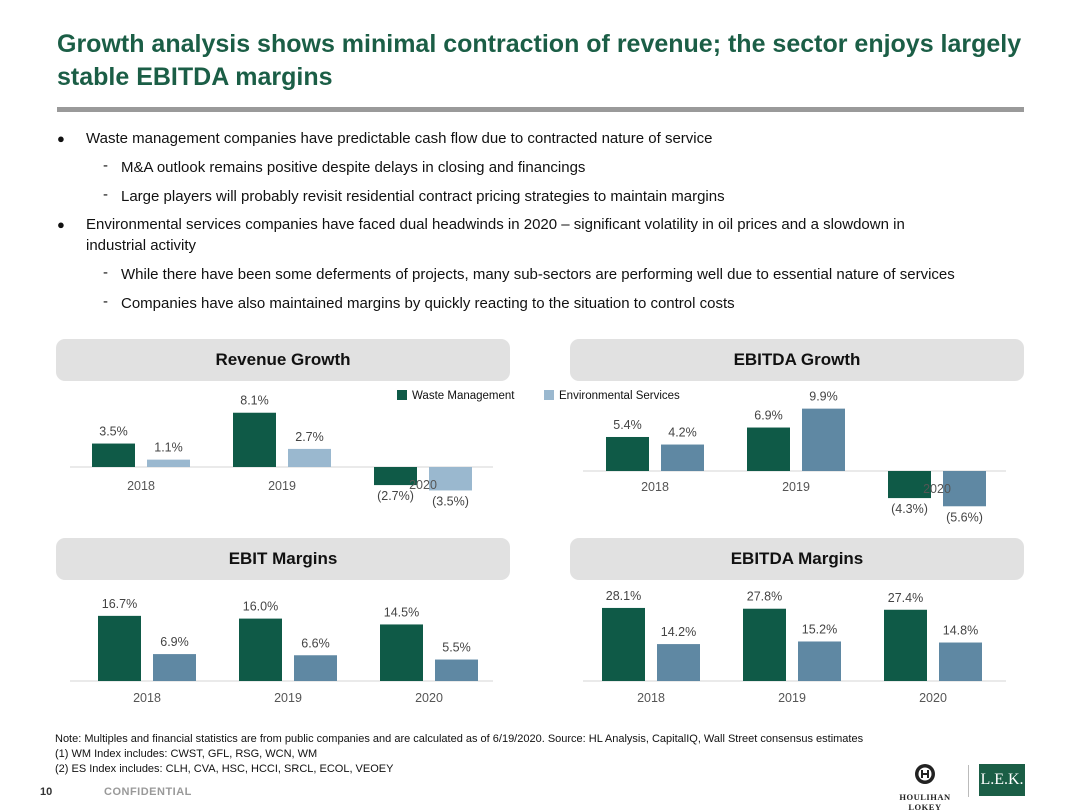 The height and width of the screenshot is (812, 1080). I want to click on bullet-2-line-2: industrial activity, so click(141, 245).